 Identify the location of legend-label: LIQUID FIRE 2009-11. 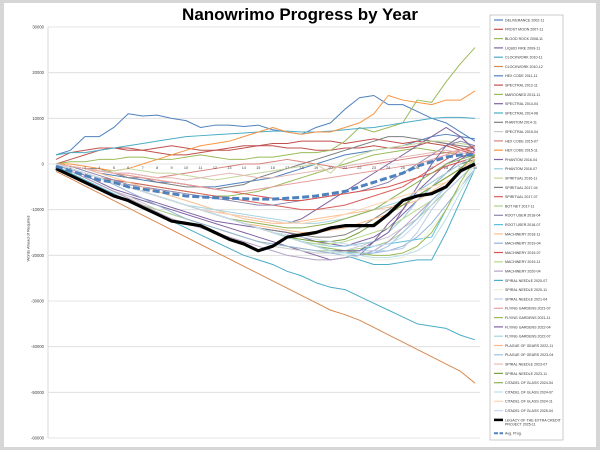
(522, 48).